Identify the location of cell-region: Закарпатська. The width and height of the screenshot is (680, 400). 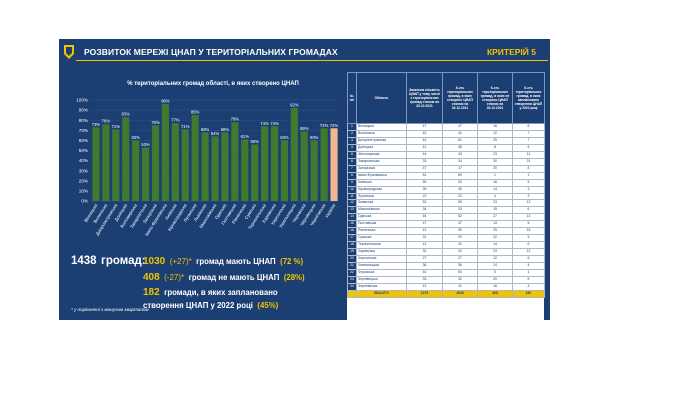
(381, 161).